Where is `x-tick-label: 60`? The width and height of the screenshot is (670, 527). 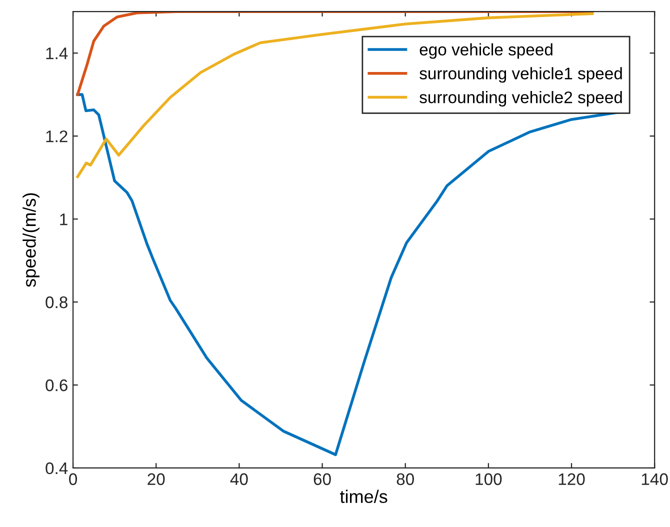 x-tick-label: 60 is located at coordinates (322, 479).